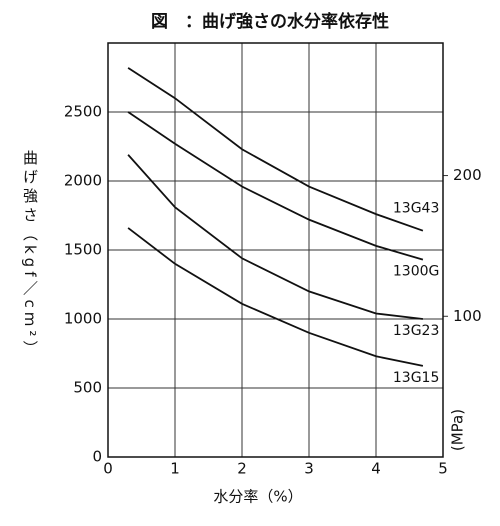 The height and width of the screenshot is (526, 500). I want to click on x-tick-label: 0, so click(108, 469).